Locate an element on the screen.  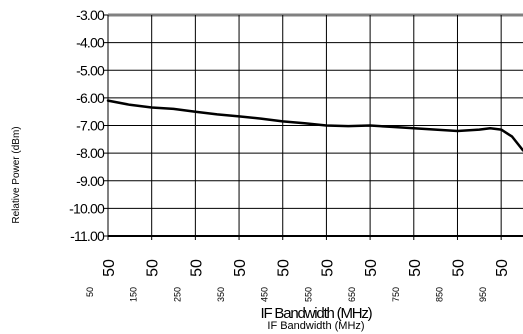
x-tick-label-small: 50 is located at coordinates (90, 292).